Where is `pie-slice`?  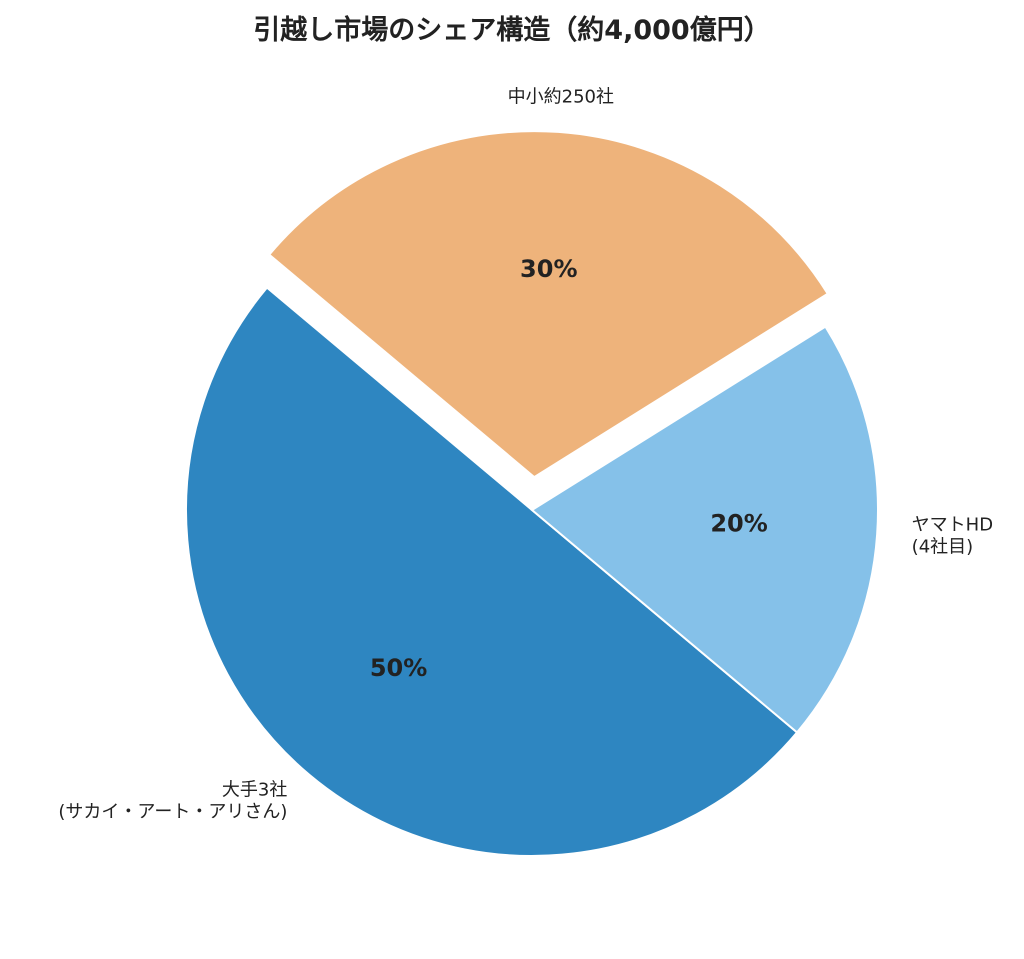
pie-slice is located at coordinates (704, 529).